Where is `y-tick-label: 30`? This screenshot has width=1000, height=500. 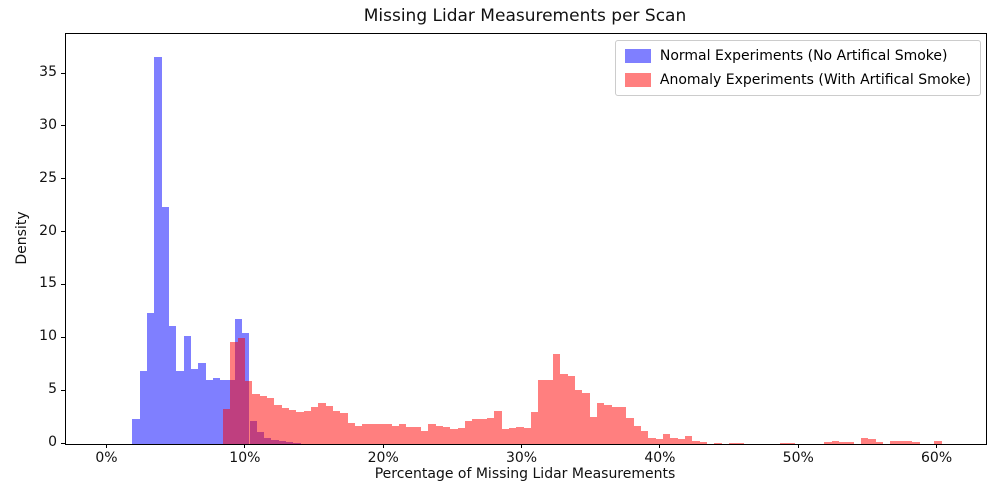 y-tick-label: 30 is located at coordinates (48, 124).